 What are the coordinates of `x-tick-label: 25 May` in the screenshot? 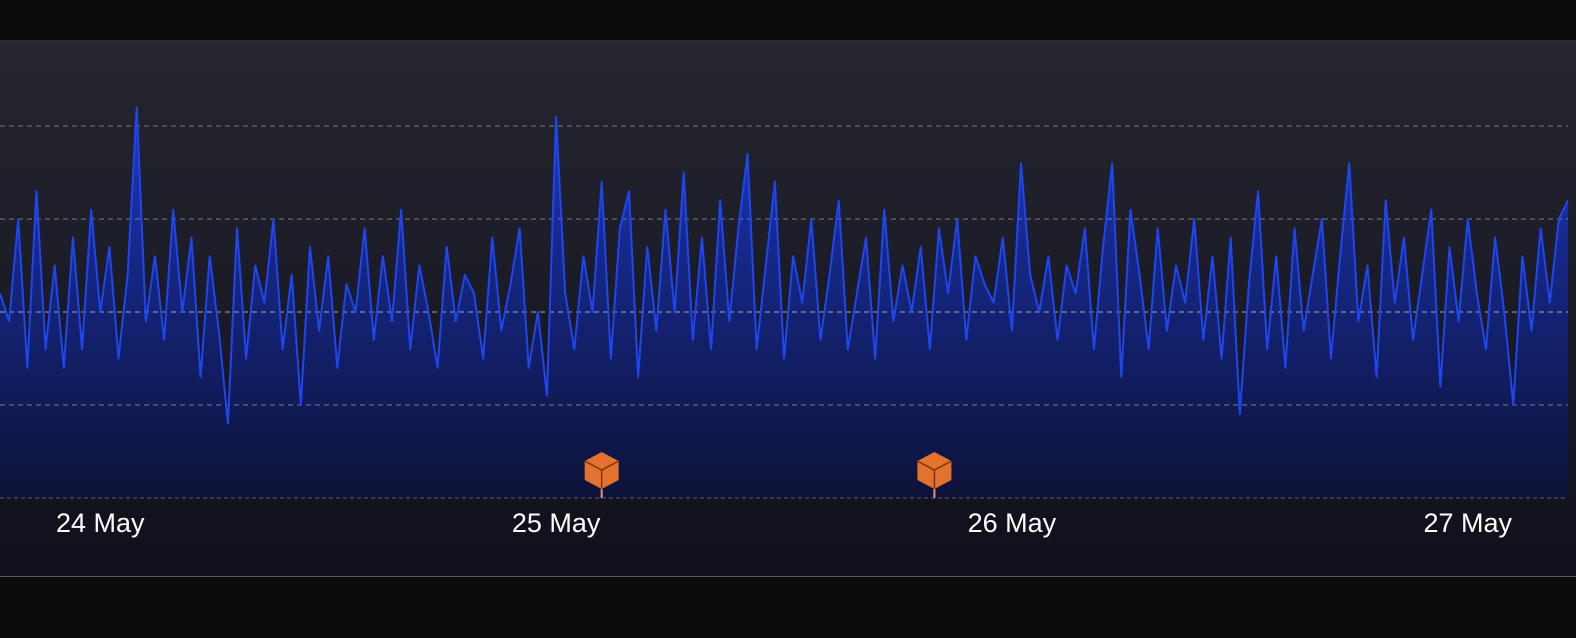 It's located at (556, 523).